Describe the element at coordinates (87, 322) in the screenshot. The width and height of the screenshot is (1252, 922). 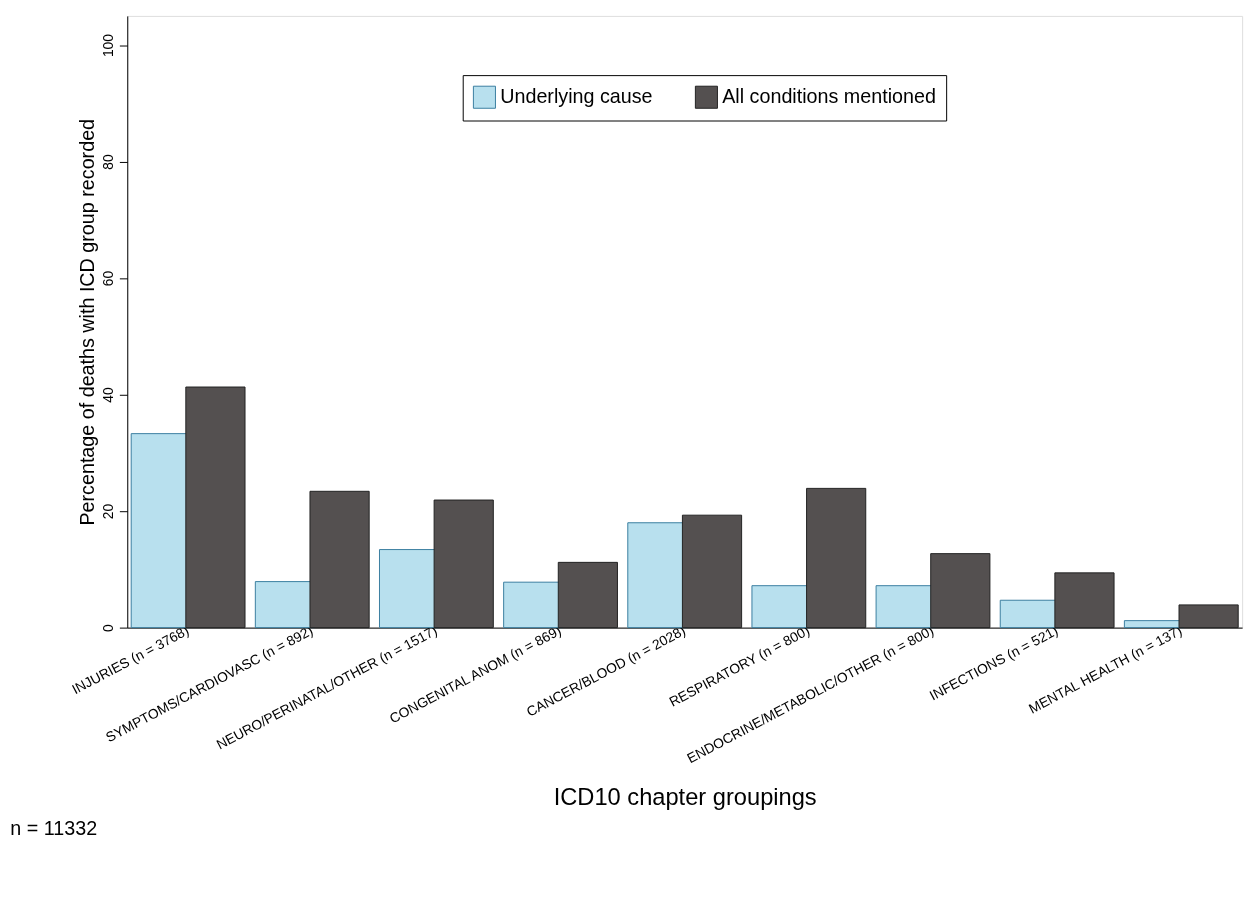
I see `y-axis-title: Percentage of deaths with ICD group recorded` at that location.